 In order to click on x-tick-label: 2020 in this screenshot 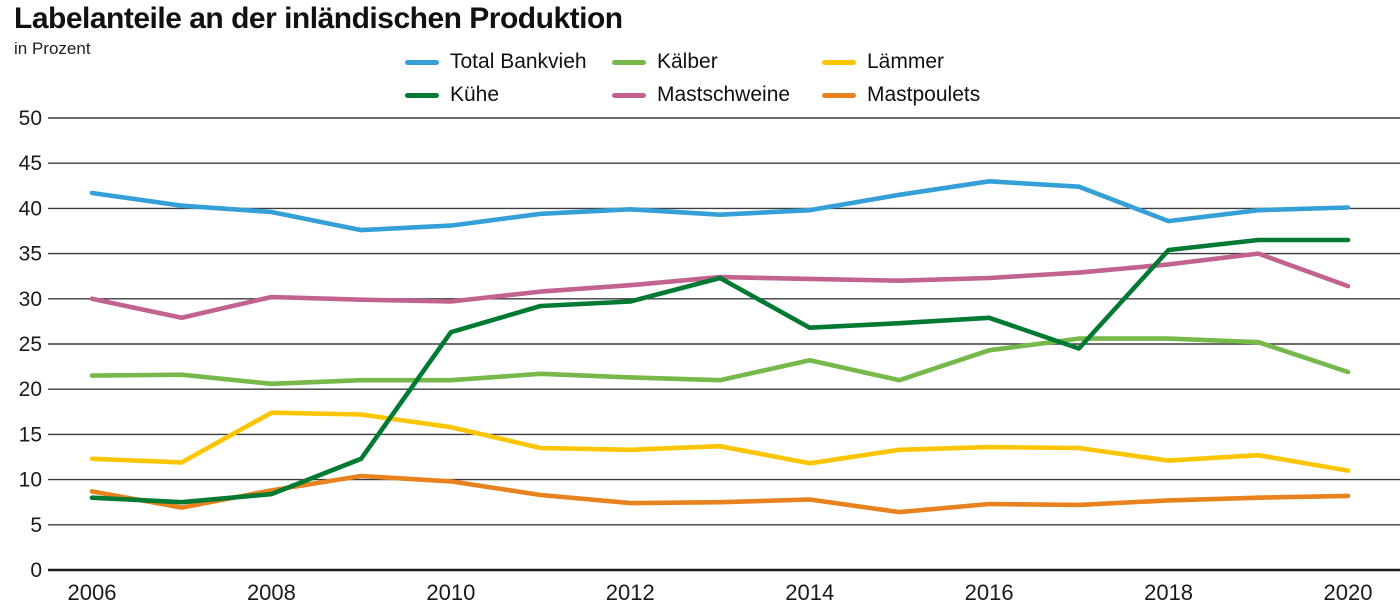, I will do `click(1348, 592)`.